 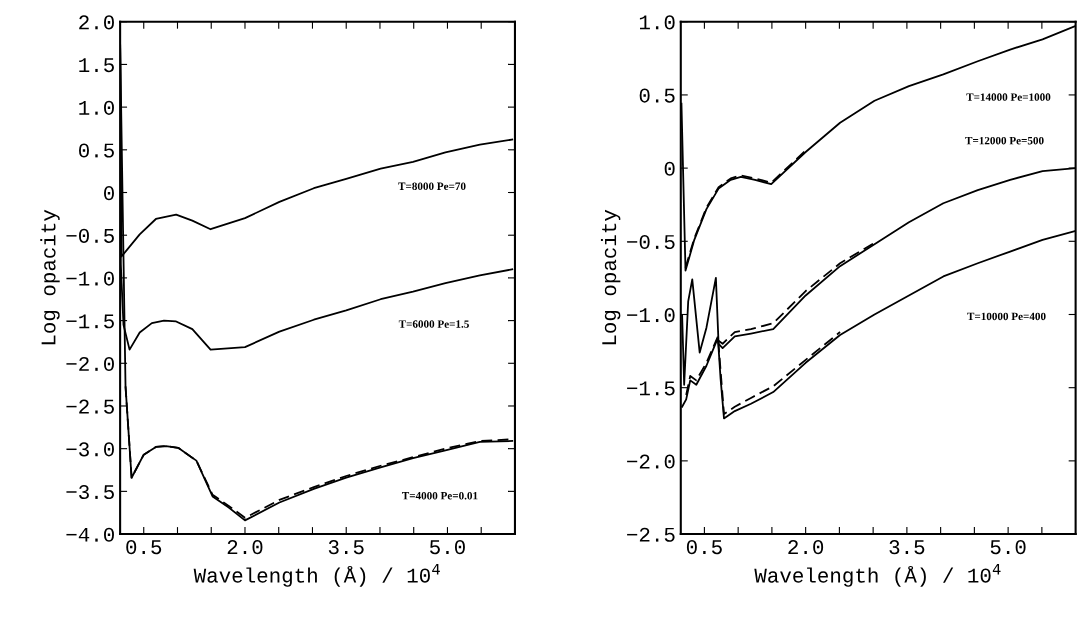 What do you see at coordinates (90, 534) in the screenshot?
I see `y-tick-label: −4.0` at bounding box center [90, 534].